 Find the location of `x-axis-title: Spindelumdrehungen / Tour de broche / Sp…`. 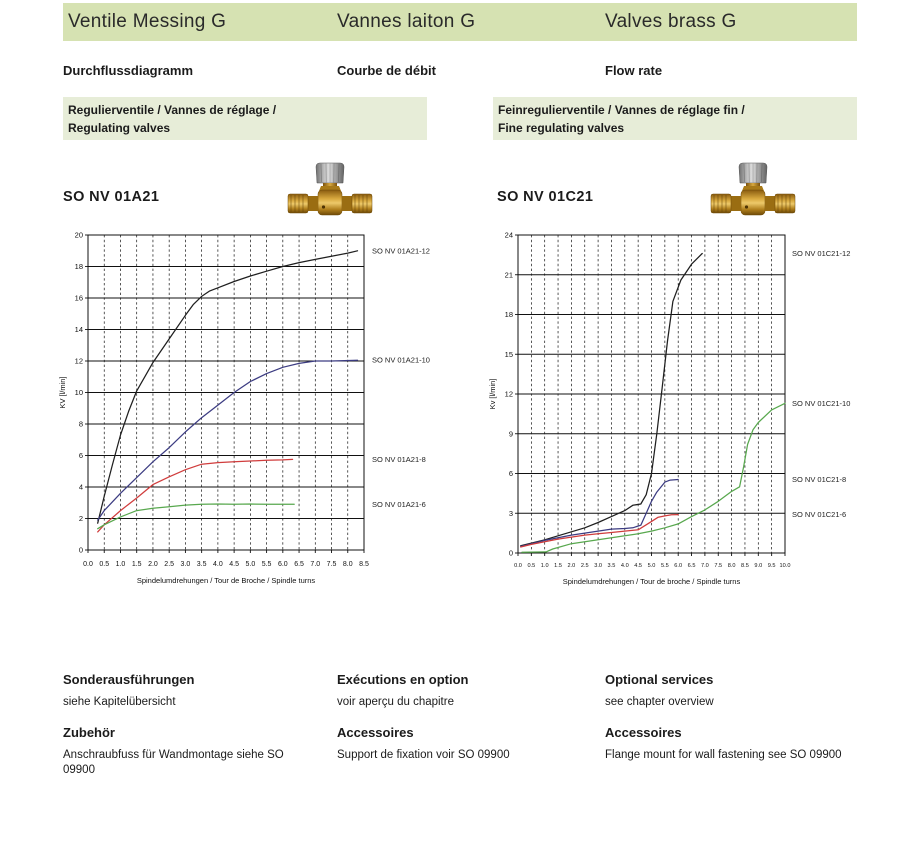

x-axis-title: Spindelumdrehungen / Tour de broche / Sp… is located at coordinates (652, 581).